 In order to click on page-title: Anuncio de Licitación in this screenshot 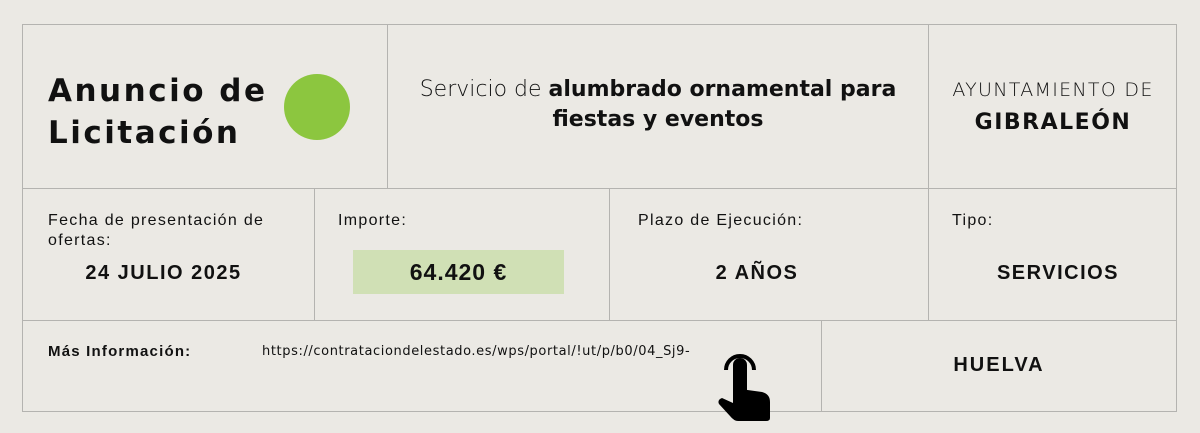, I will do `click(158, 112)`.